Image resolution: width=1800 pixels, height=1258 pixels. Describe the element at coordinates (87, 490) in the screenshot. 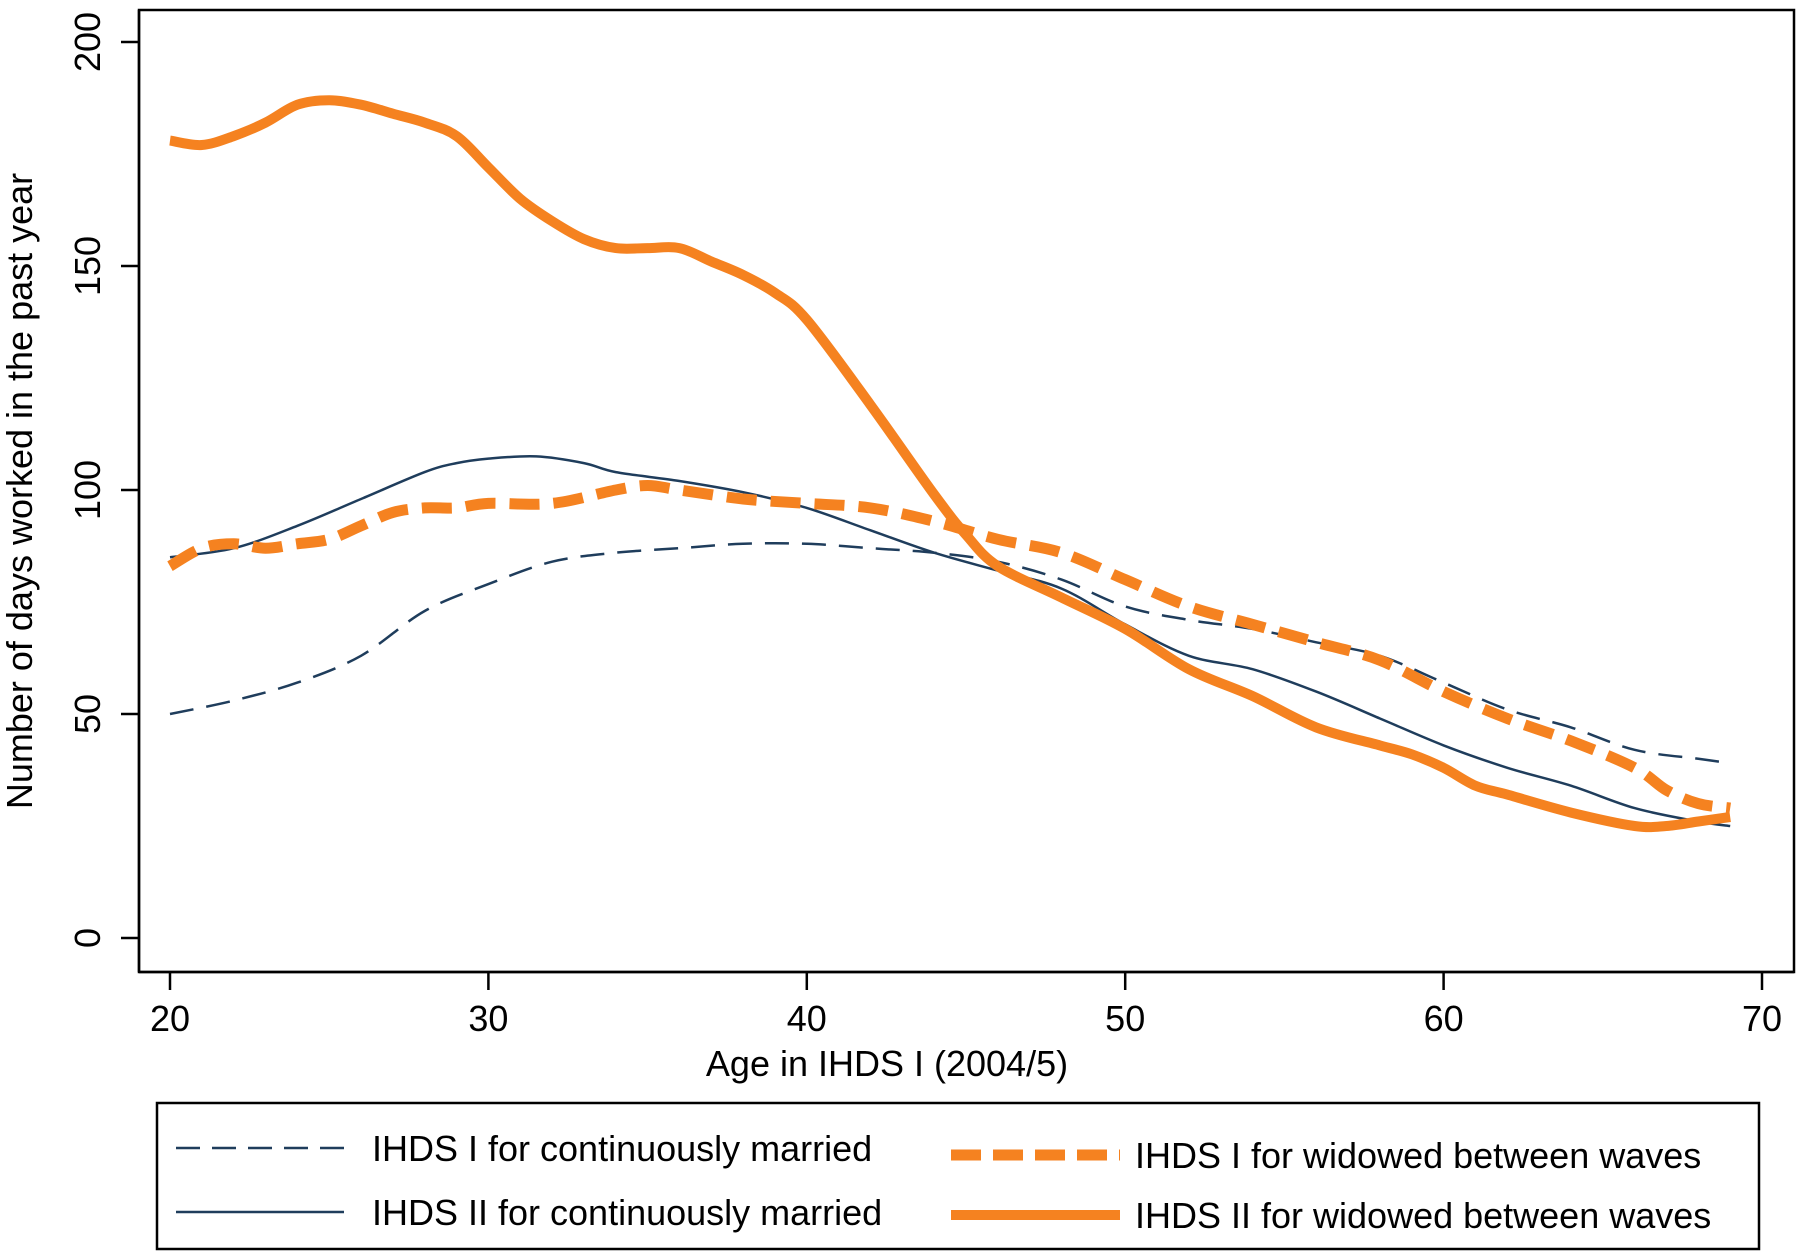

I see `y-tick-label: 100` at that location.